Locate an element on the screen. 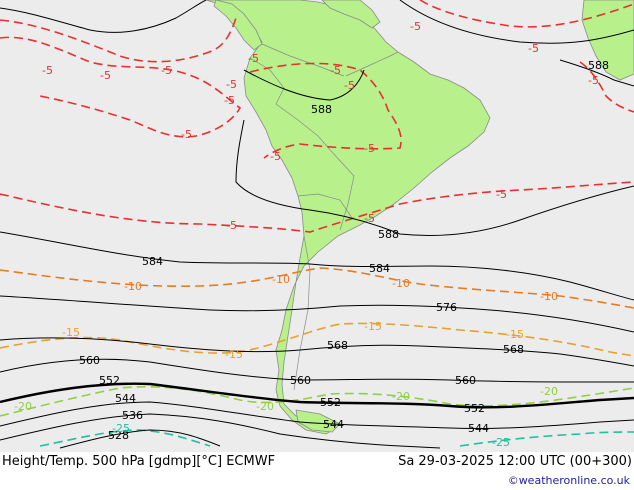 The height and width of the screenshot is (490, 634). isotherm-minus5-amazon is located at coordinates (325, 110).